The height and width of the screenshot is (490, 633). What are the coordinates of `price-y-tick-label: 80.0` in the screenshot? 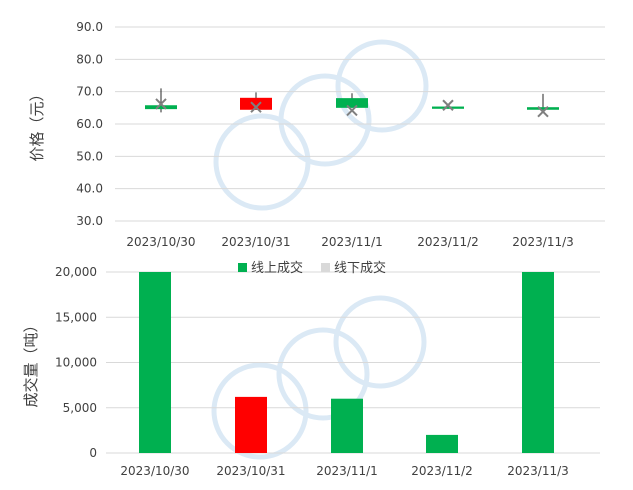 It's located at (89, 59).